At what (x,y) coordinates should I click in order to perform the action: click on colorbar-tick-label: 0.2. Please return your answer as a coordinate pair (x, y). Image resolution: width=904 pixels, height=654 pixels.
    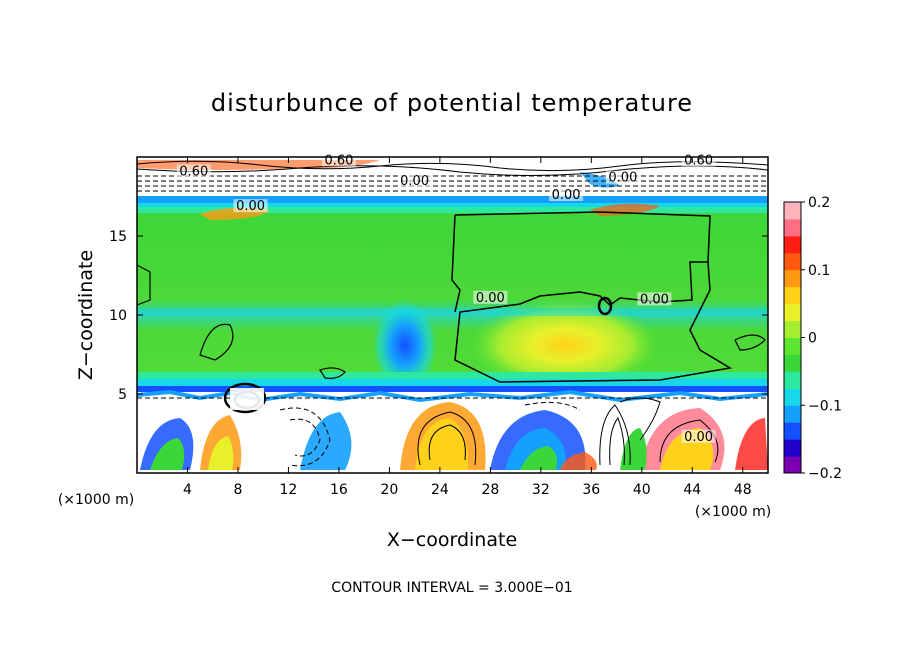
    Looking at the image, I should click on (819, 203).